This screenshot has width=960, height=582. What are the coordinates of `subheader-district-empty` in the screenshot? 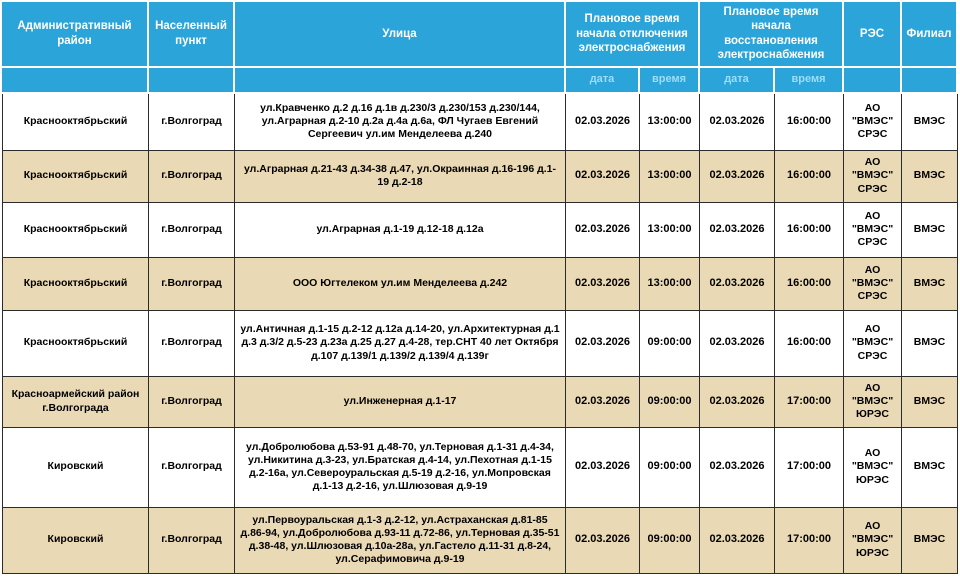 It's located at (75, 80).